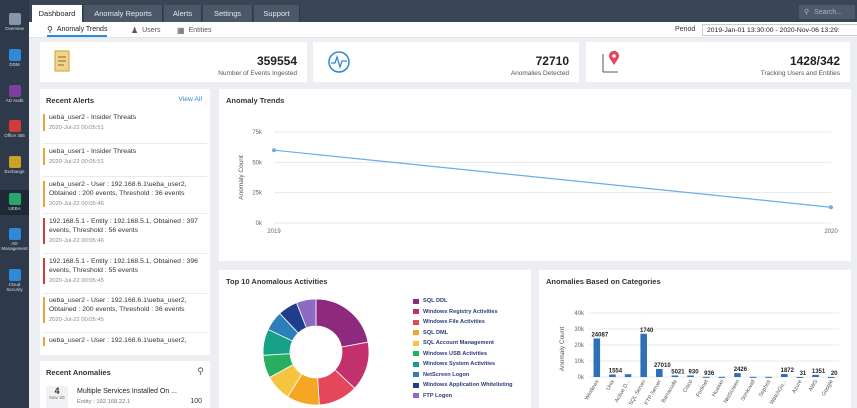  What do you see at coordinates (190, 99) in the screenshot?
I see `view-all-link: View All` at bounding box center [190, 99].